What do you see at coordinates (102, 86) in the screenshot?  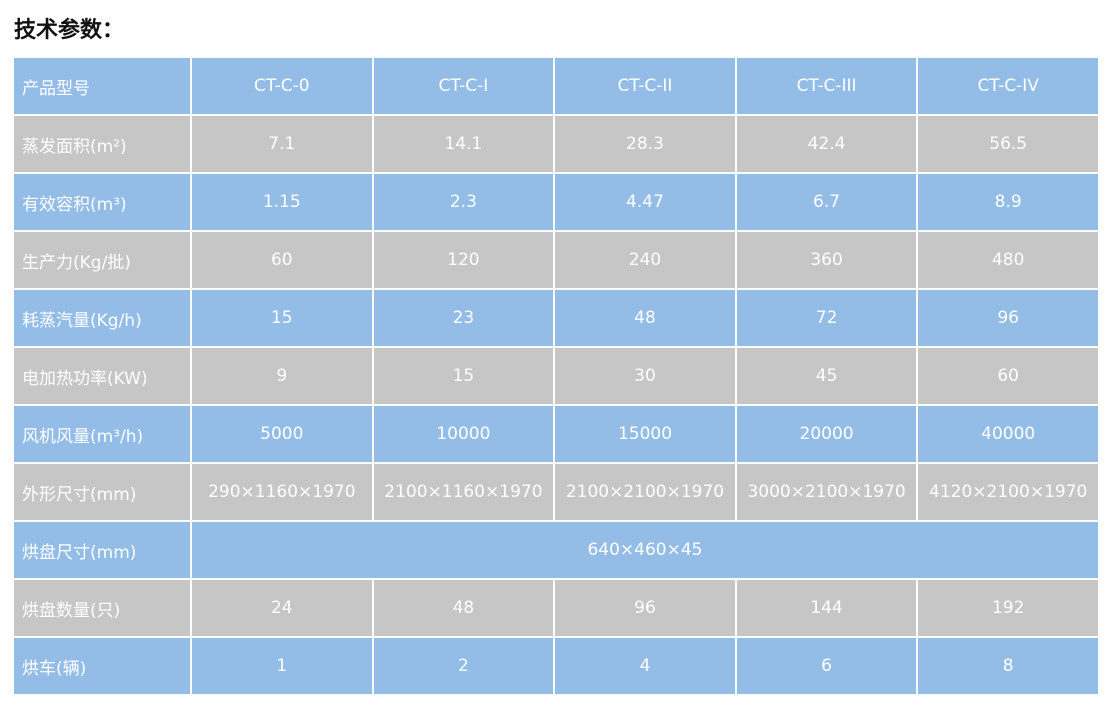 I see `row-label: 产品型号` at bounding box center [102, 86].